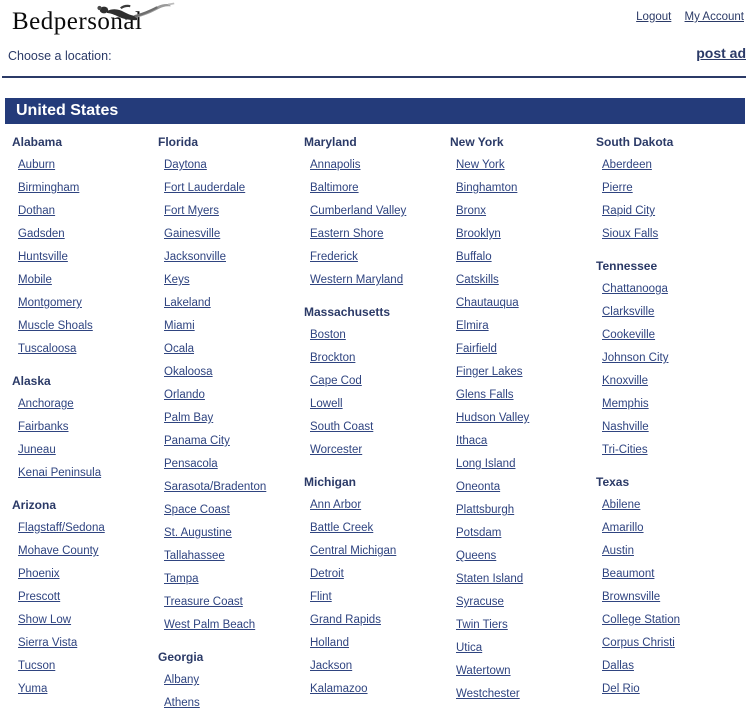  I want to click on city-link: Ithaca, so click(472, 441).